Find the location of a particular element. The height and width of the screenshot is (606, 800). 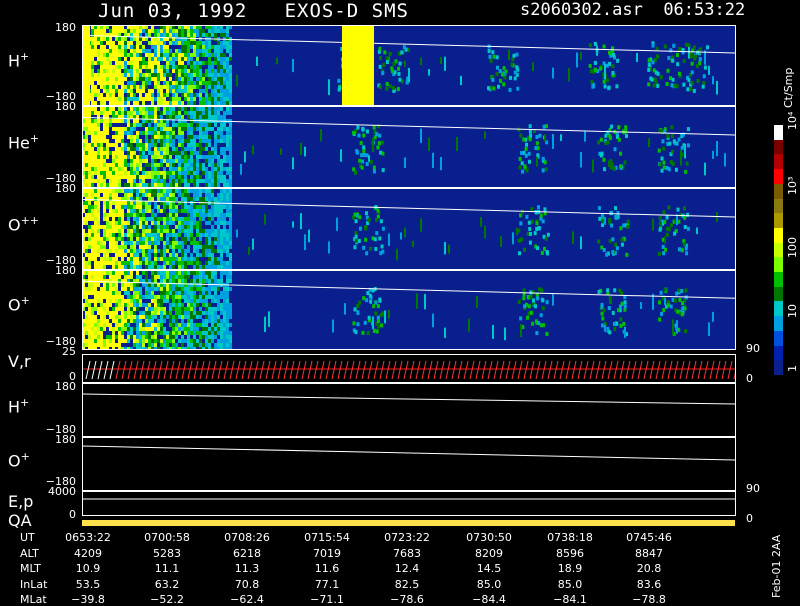

footer-cell: 0745:46 is located at coordinates (649, 537).